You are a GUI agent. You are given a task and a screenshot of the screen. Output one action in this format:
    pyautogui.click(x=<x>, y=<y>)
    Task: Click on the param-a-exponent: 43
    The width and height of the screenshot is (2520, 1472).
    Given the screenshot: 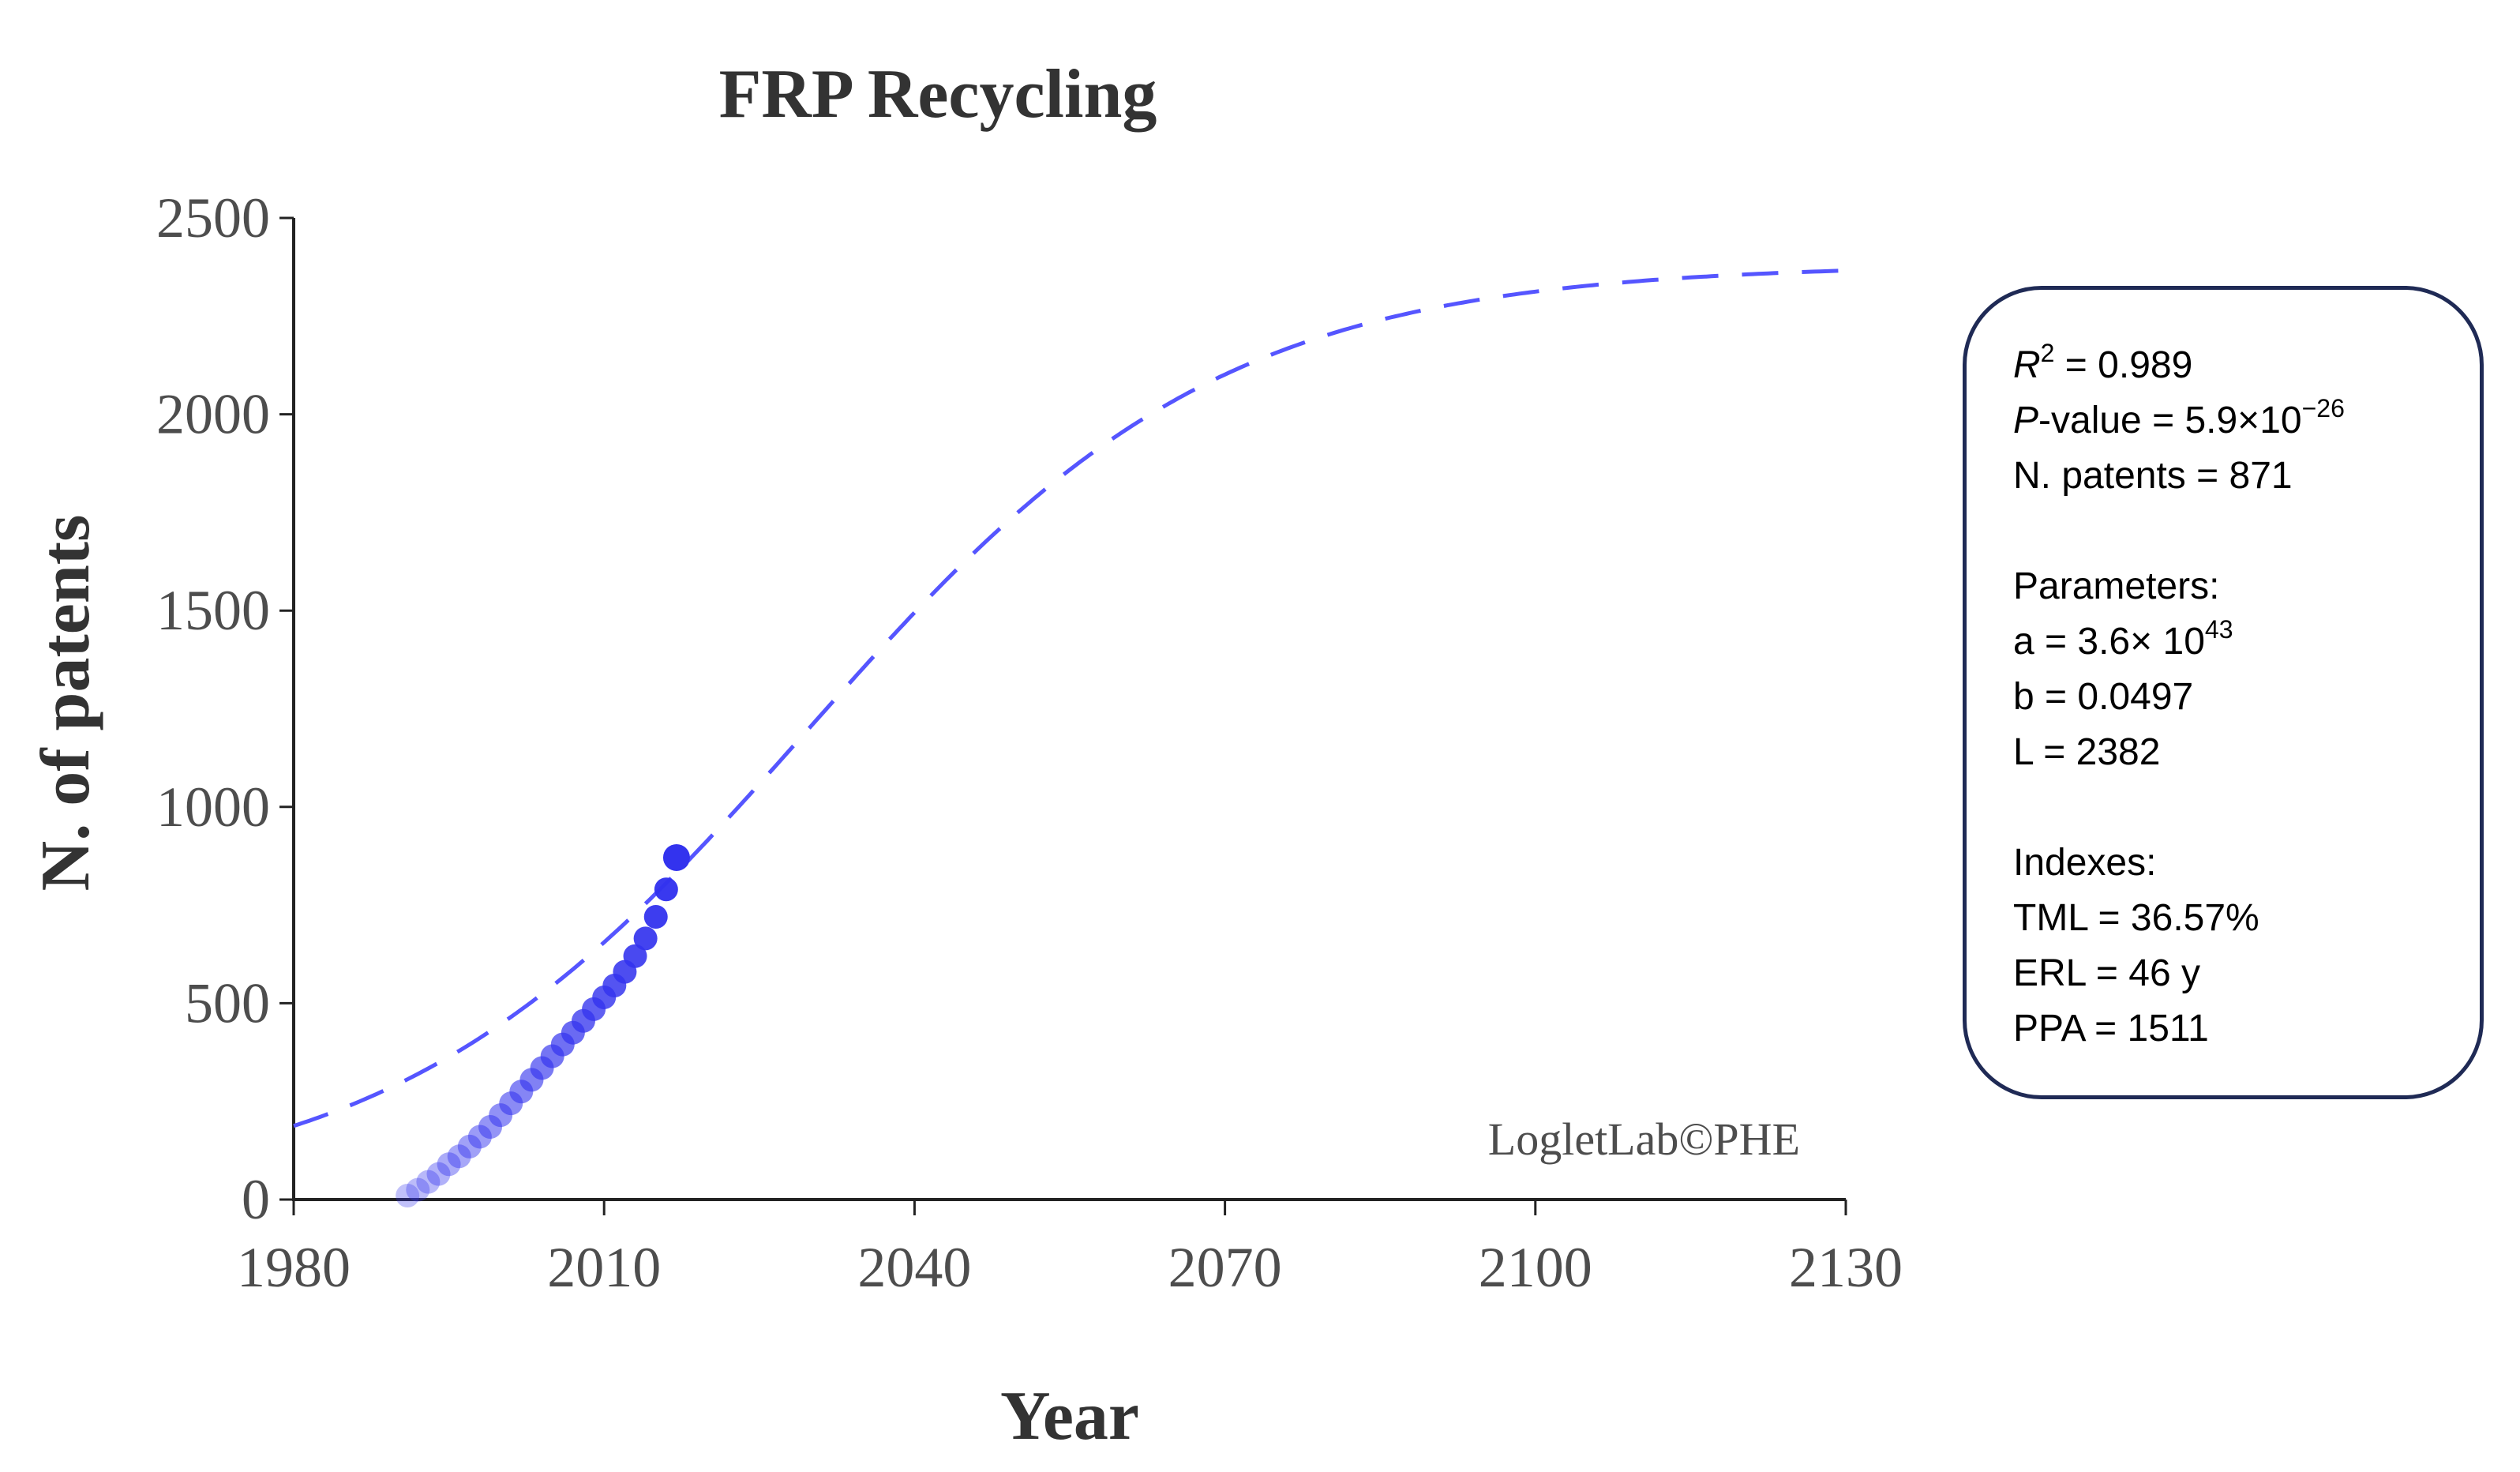 What is the action you would take?
    pyautogui.click(x=2218, y=629)
    